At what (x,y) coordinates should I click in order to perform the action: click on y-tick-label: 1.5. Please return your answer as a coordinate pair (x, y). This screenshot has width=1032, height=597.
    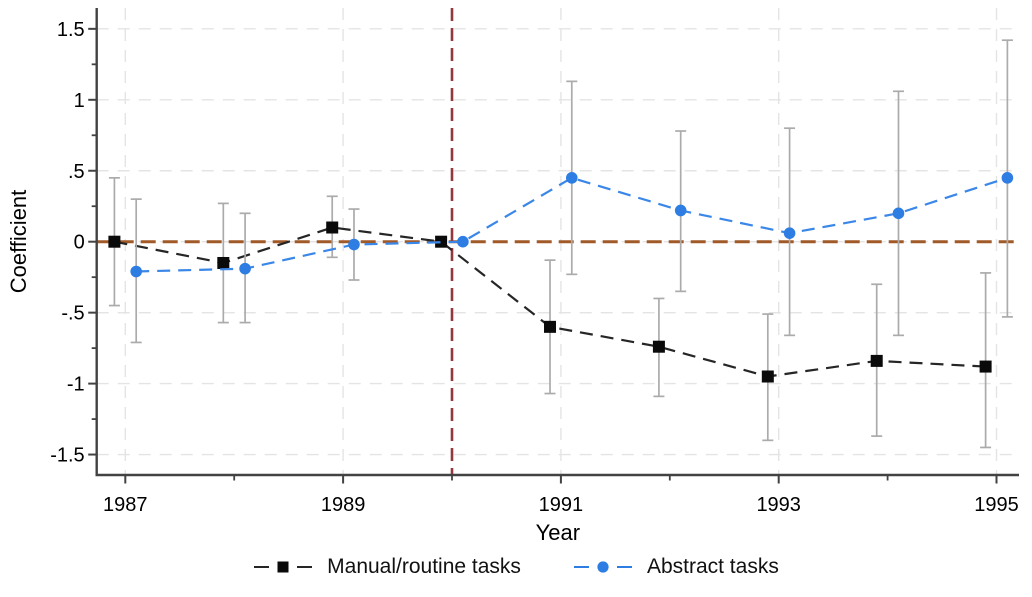
    Looking at the image, I should click on (71, 30).